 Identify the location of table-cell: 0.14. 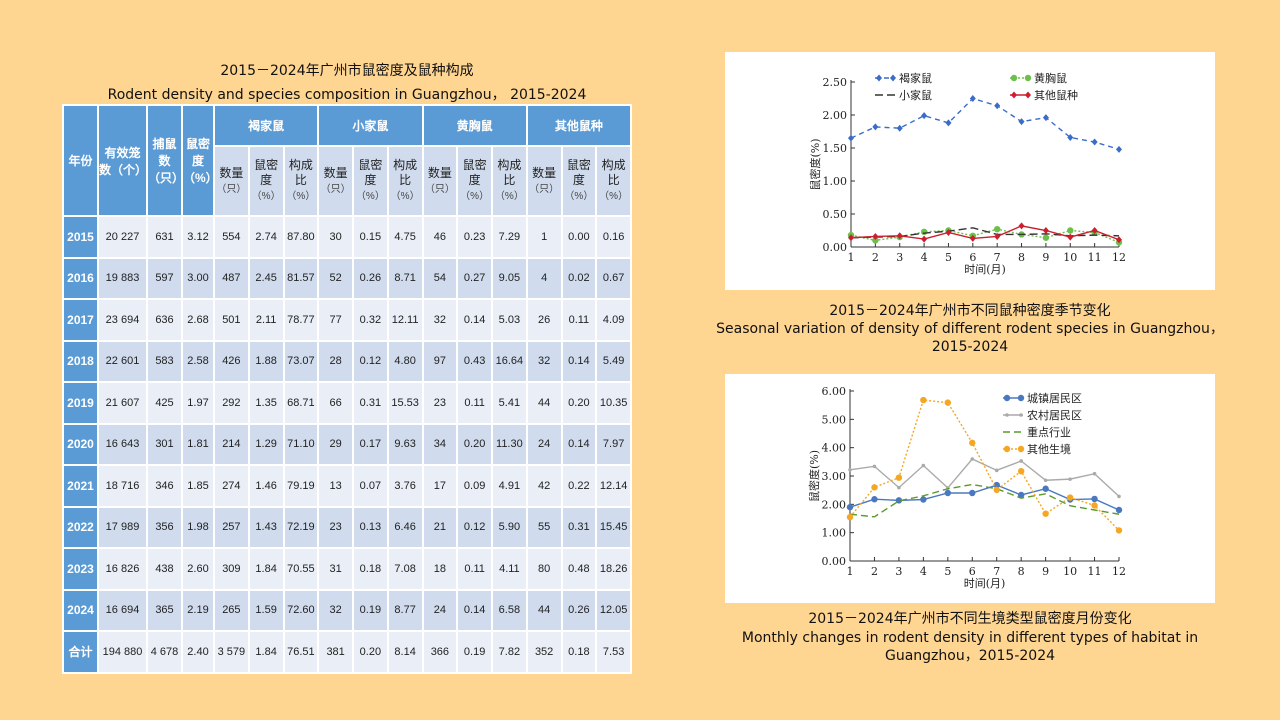
(579, 444).